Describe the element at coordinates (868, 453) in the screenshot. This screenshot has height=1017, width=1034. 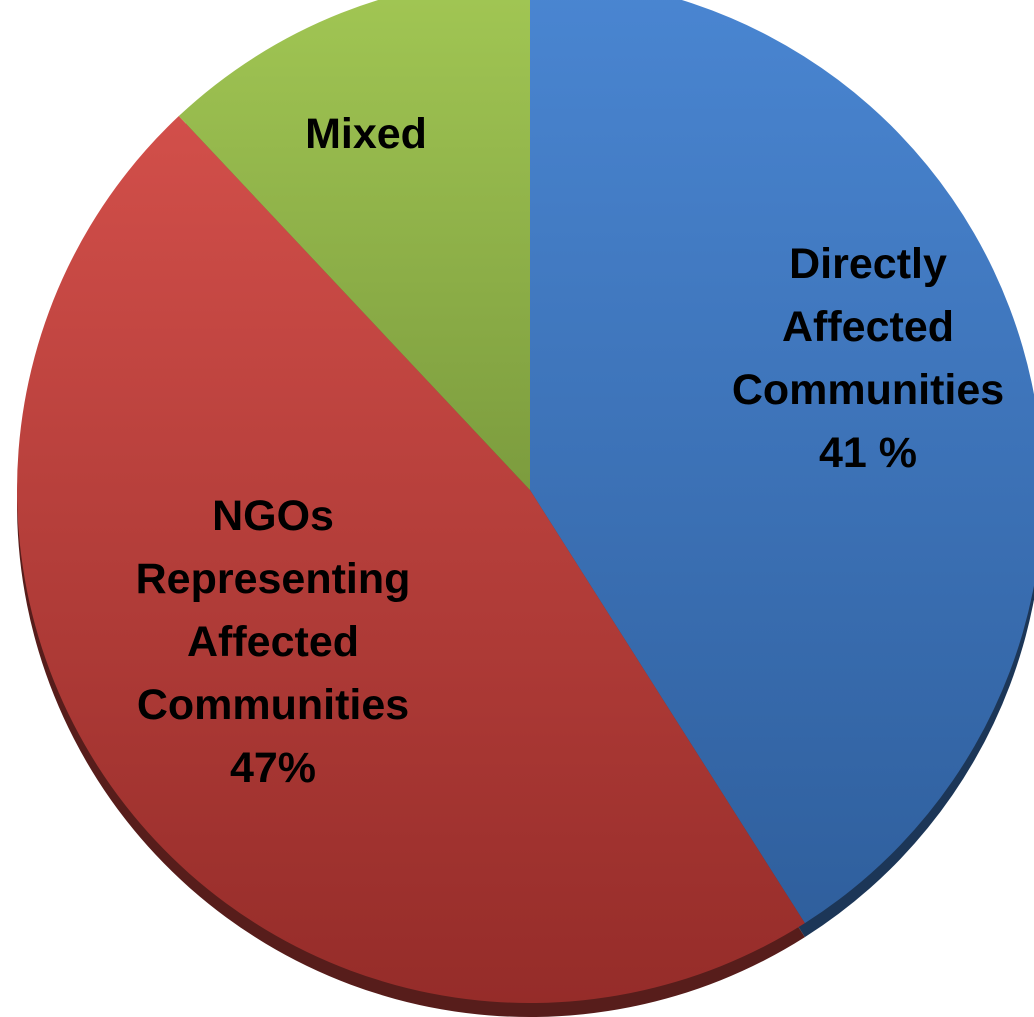
I see `pie-label-line: 41 %` at that location.